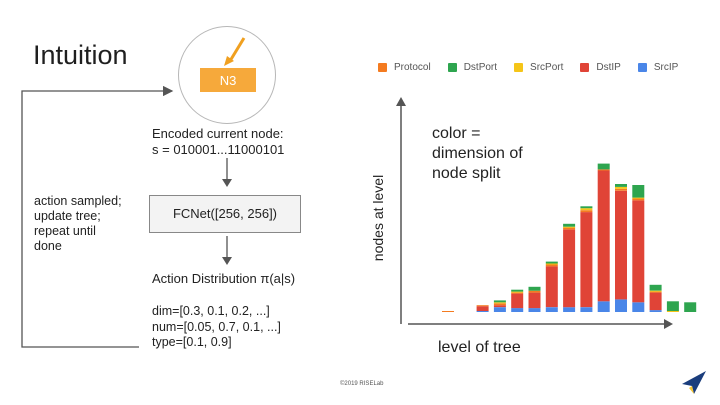  Describe the element at coordinates (694, 382) in the screenshot. I see `riselab-logo` at that location.